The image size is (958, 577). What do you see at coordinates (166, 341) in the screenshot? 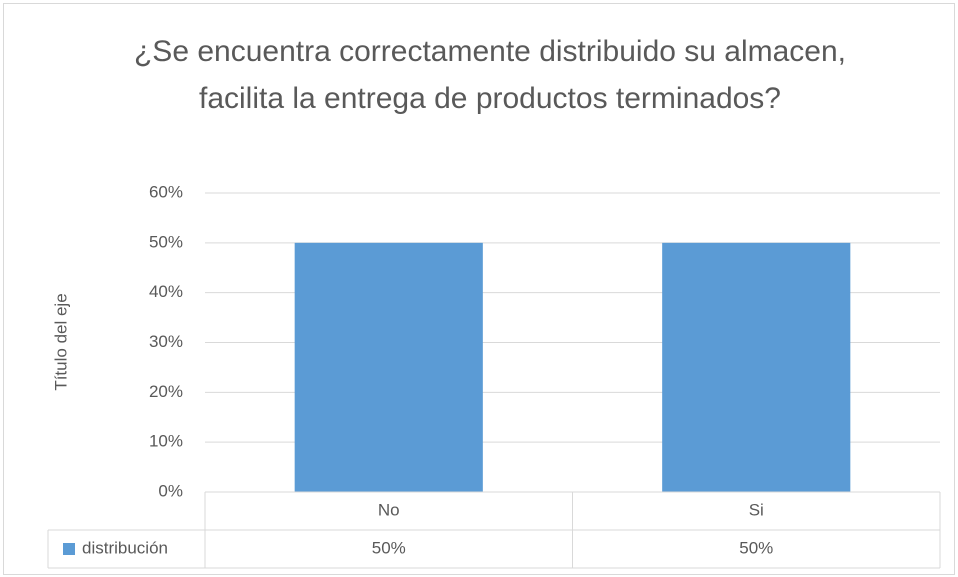
I see `y-tick-label: 30%` at bounding box center [166, 341].